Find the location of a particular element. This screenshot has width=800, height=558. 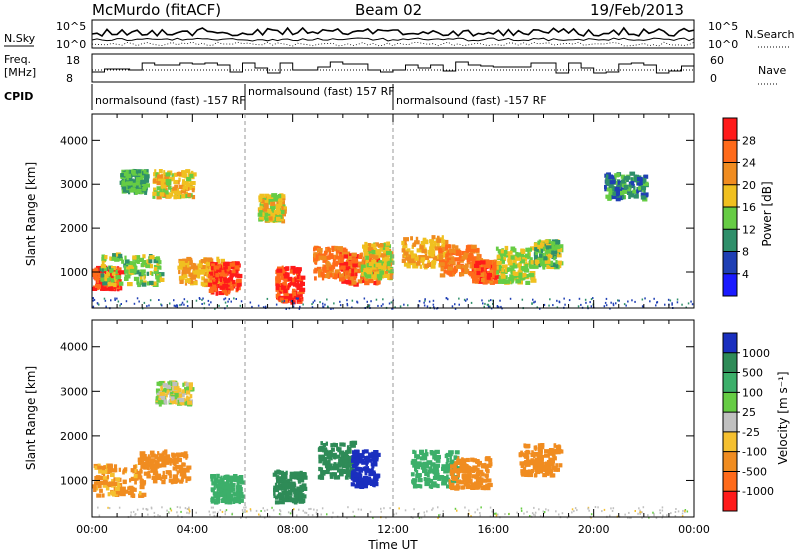

colorbar-tick-label: -100 is located at coordinates (754, 452).